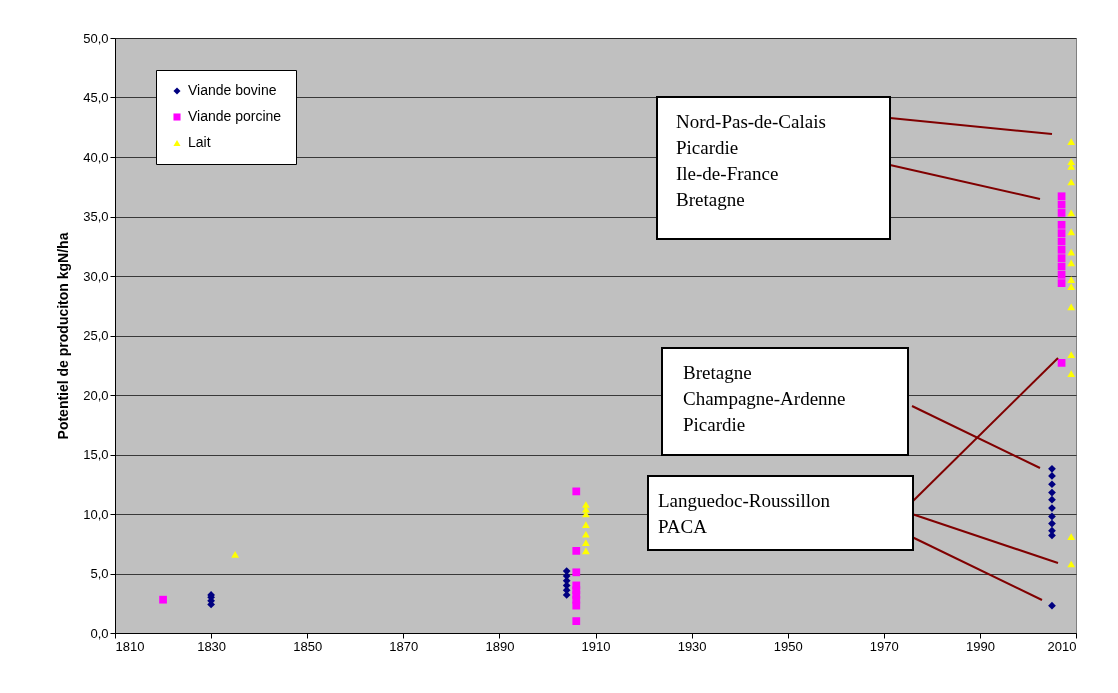  Describe the element at coordinates (692, 646) in the screenshot. I see `x-tick-label: 1930` at that location.